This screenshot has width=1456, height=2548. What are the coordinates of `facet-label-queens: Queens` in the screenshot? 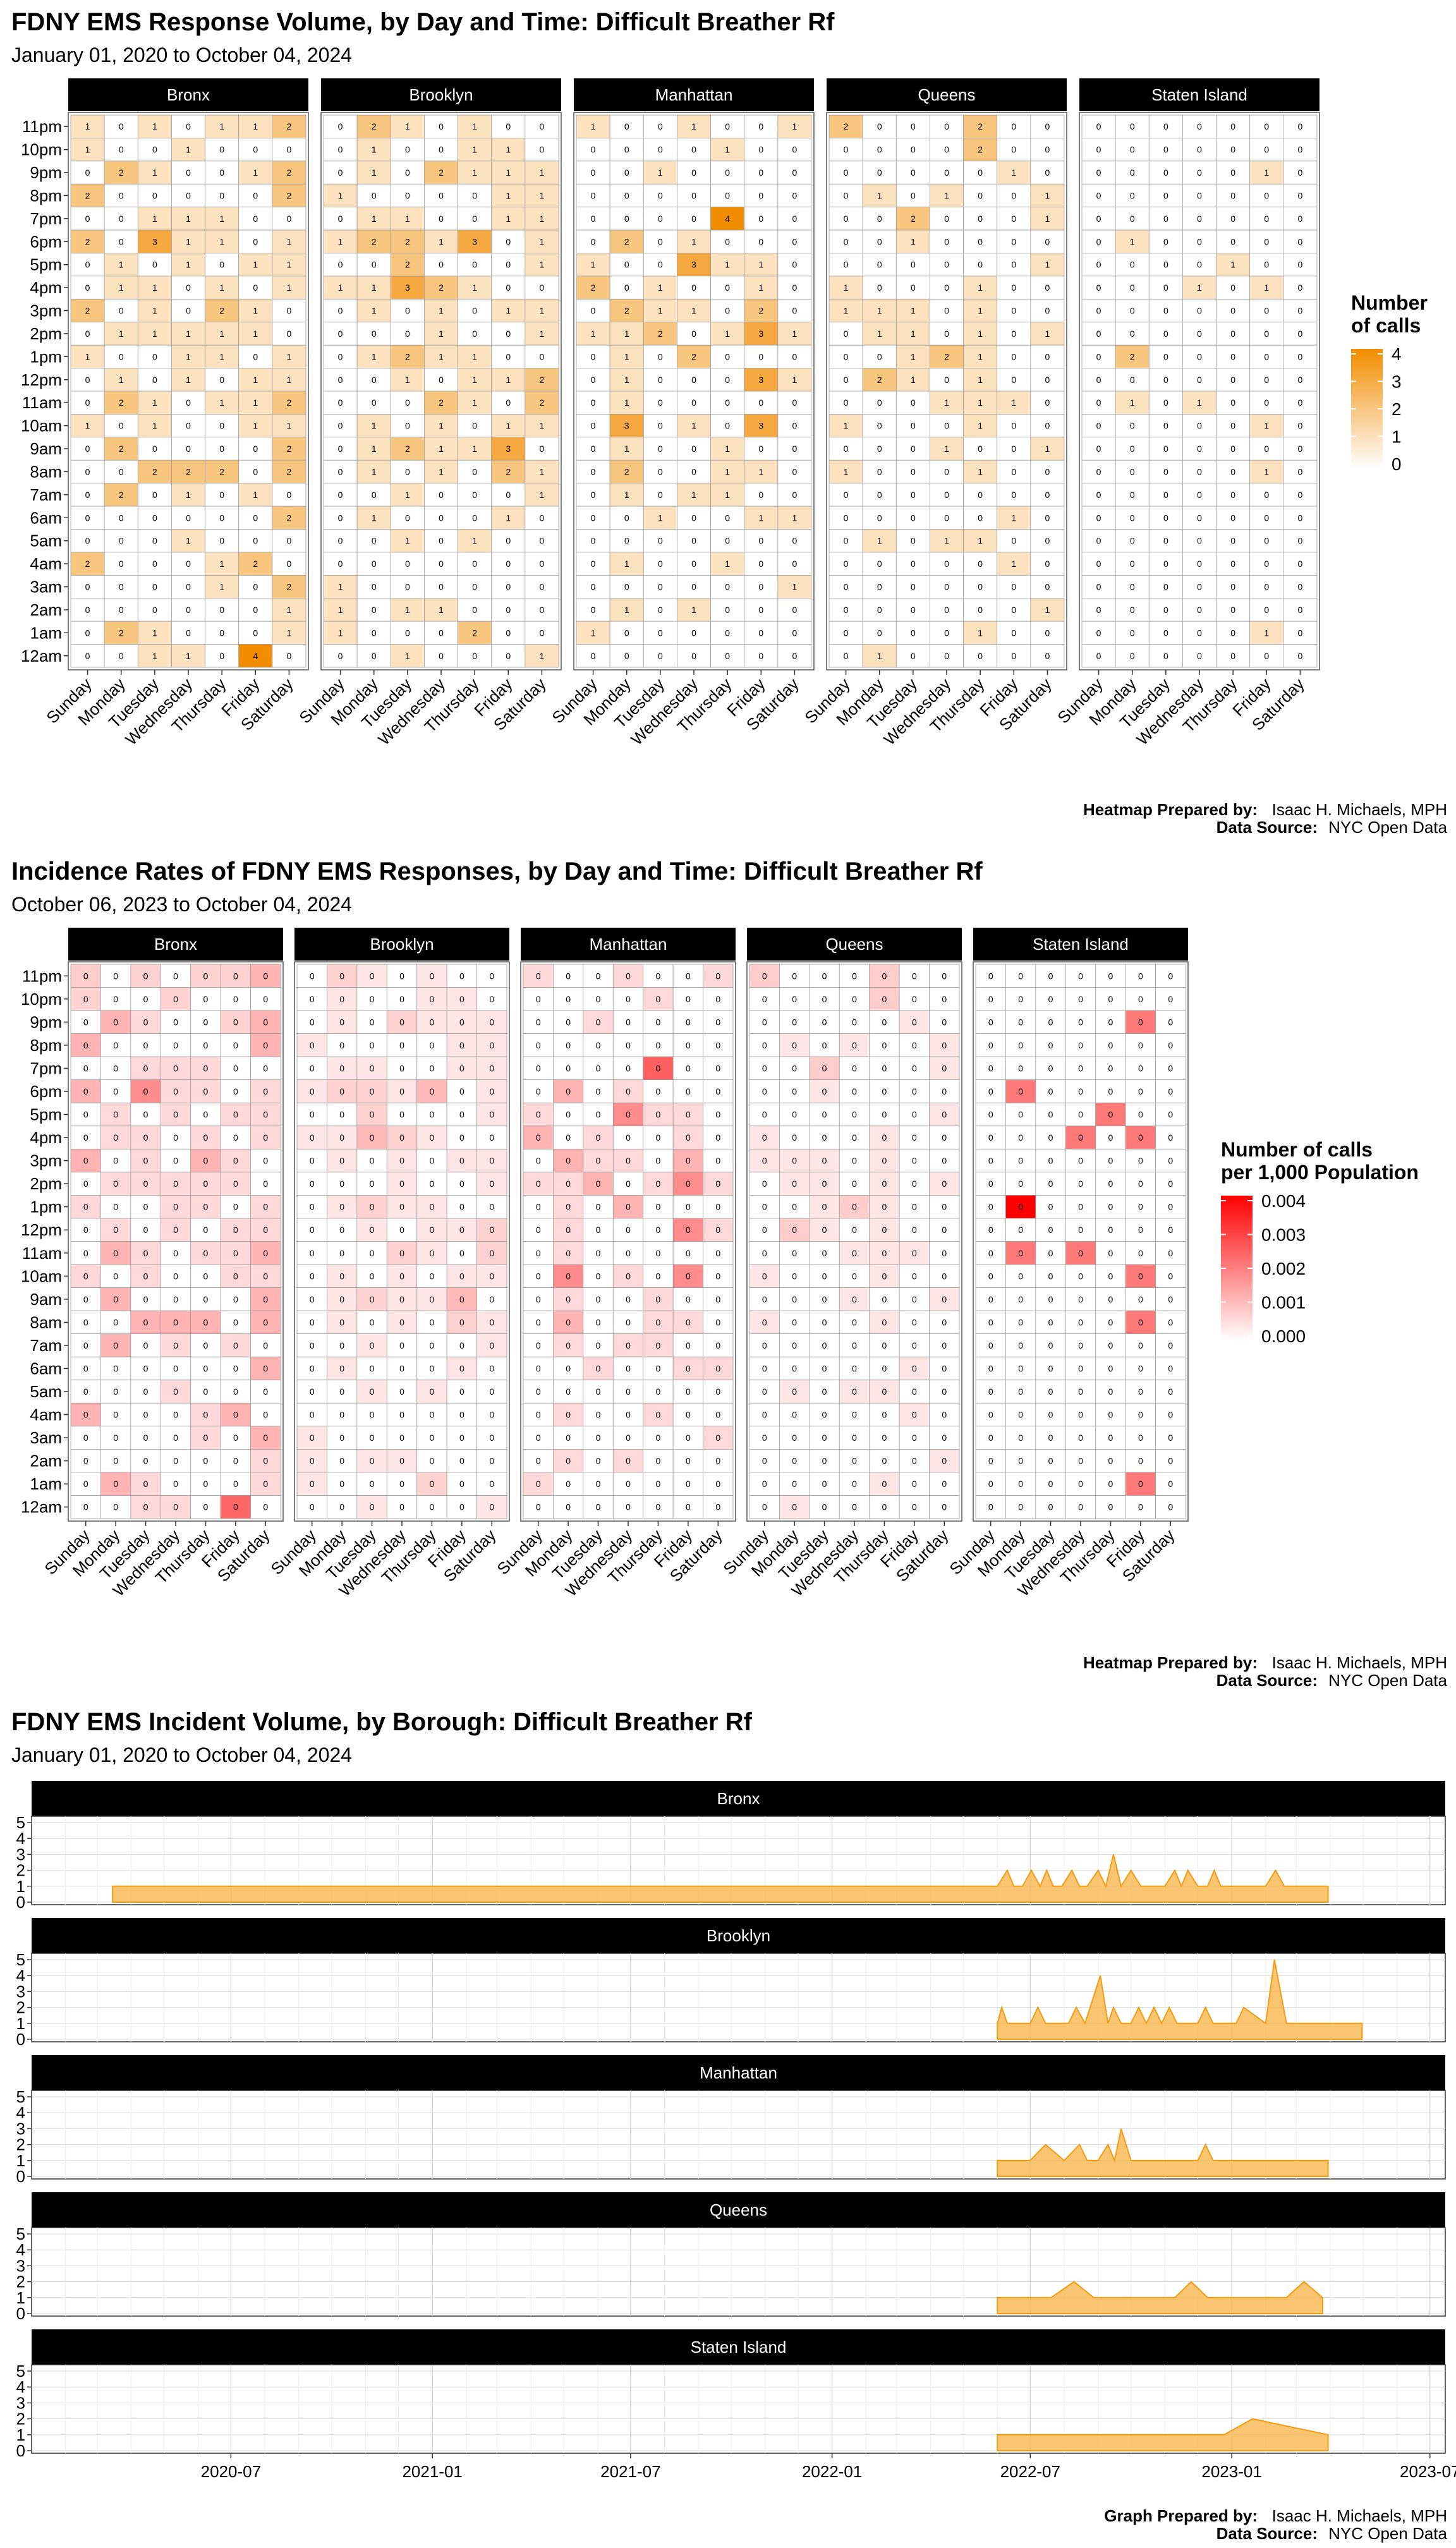 It's located at (946, 94).